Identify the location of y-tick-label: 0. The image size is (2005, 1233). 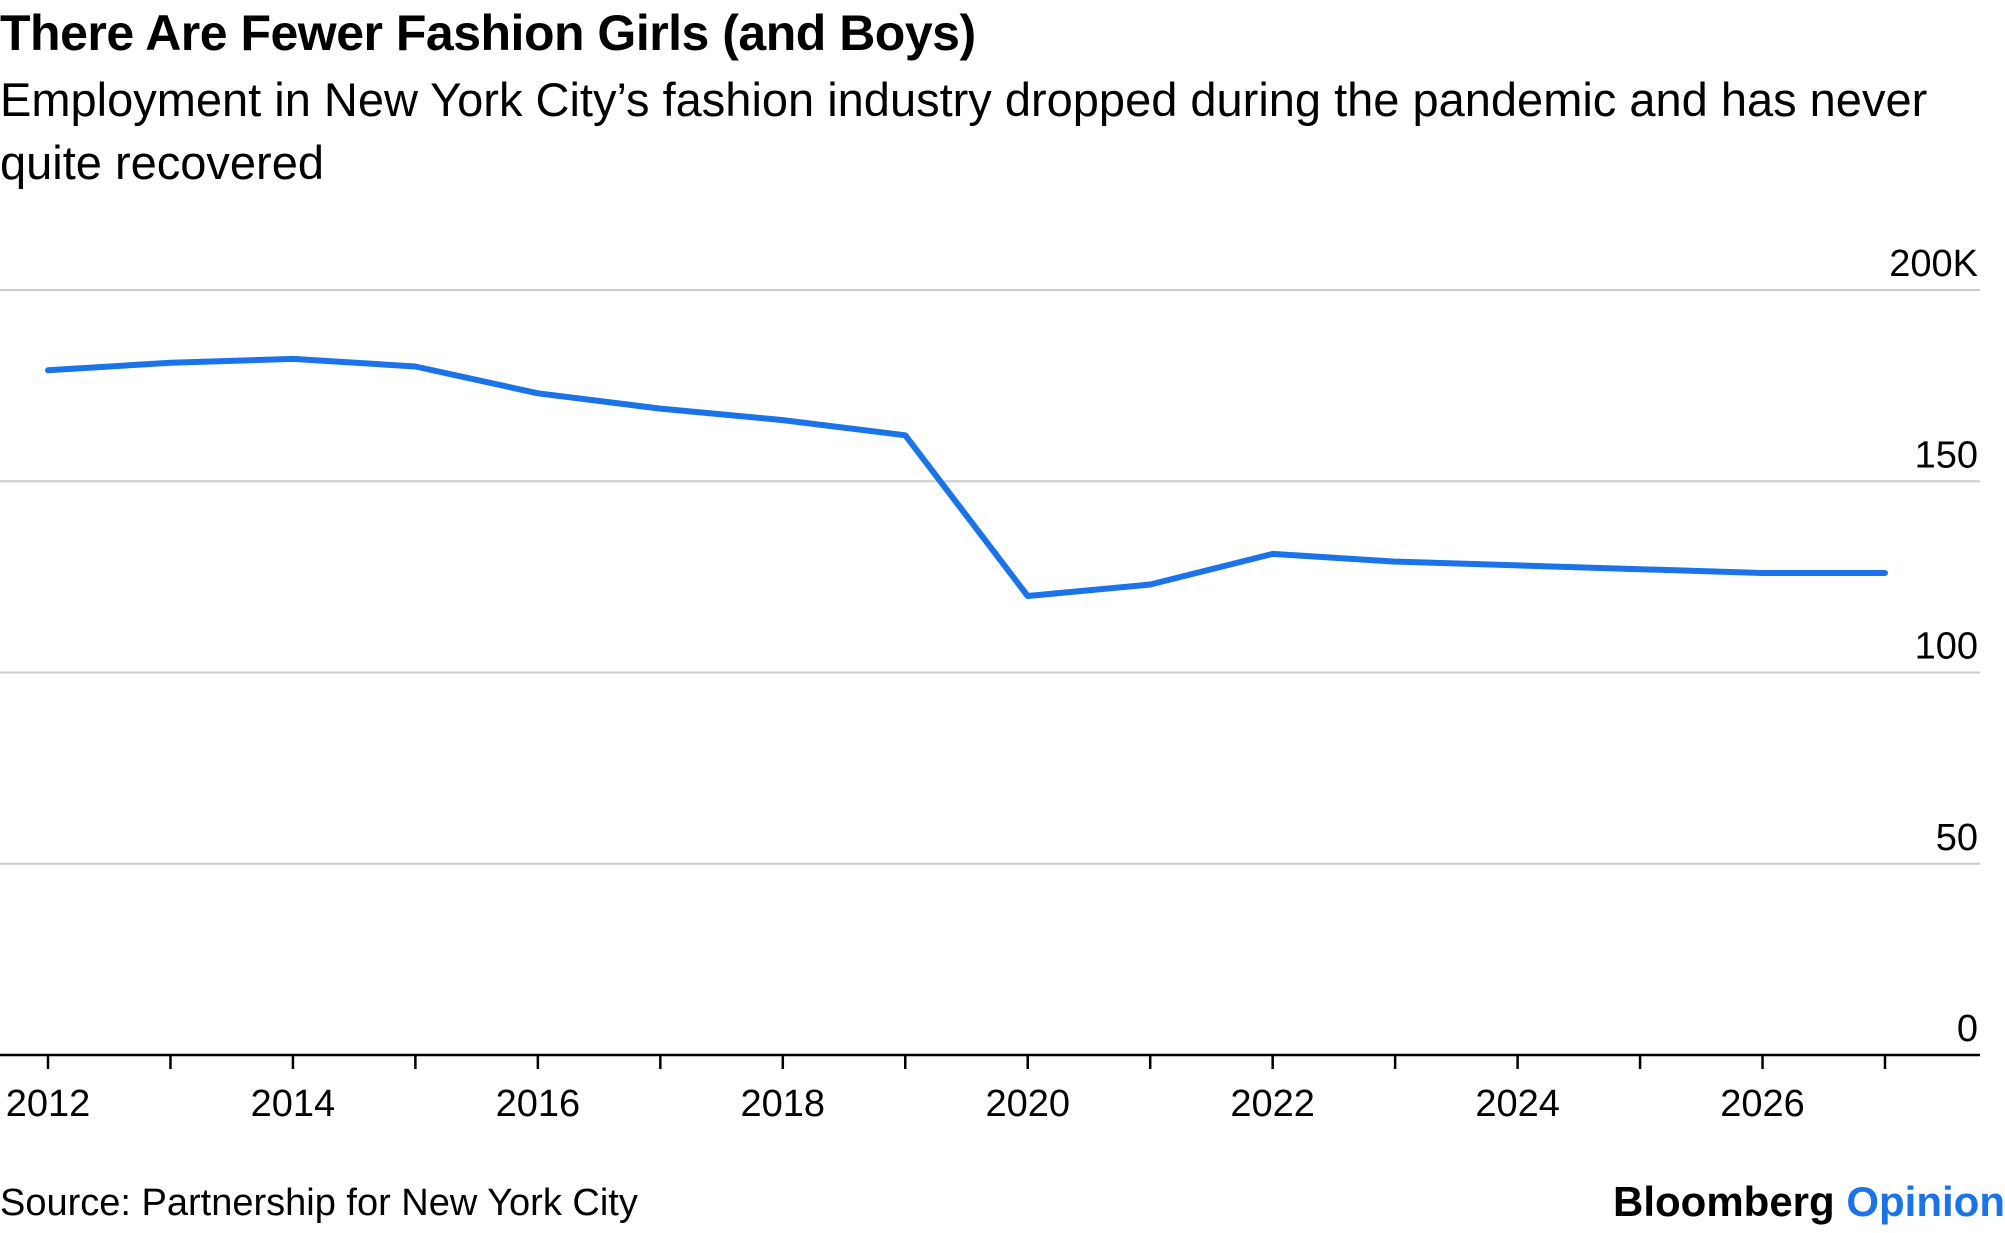
(1967, 1029).